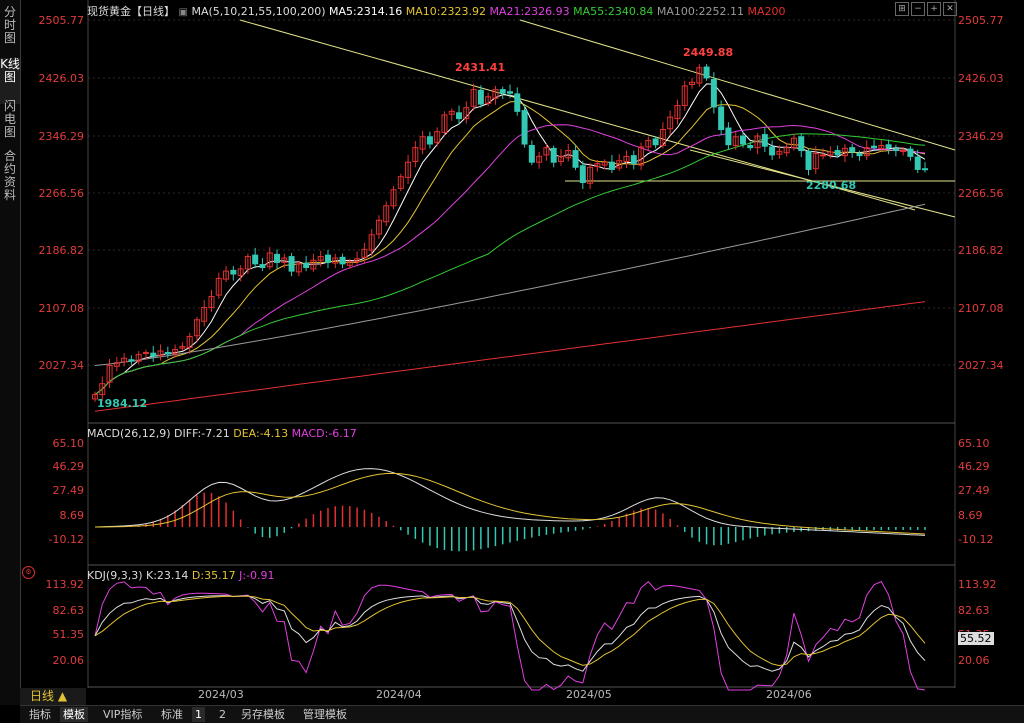 The width and height of the screenshot is (1024, 723). What do you see at coordinates (902, 9) in the screenshot?
I see `toolbar-icon-1: ⊞` at bounding box center [902, 9].